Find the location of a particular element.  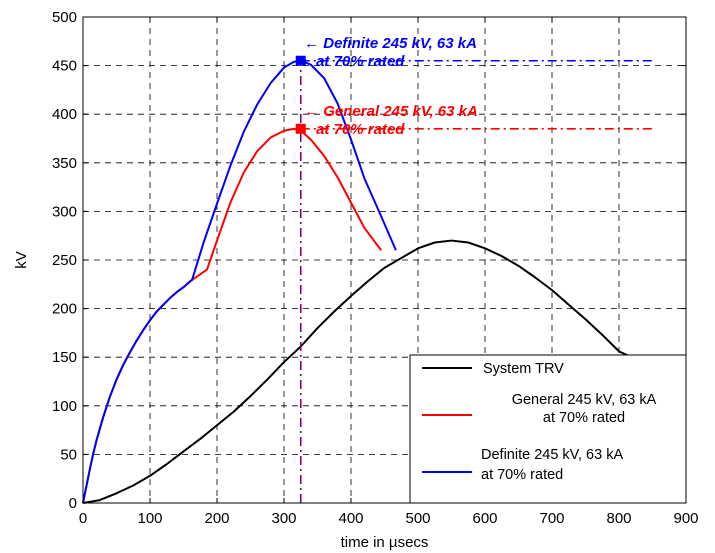

legend-label-1-line-0: General 245 kV, 63 kA is located at coordinates (584, 400).